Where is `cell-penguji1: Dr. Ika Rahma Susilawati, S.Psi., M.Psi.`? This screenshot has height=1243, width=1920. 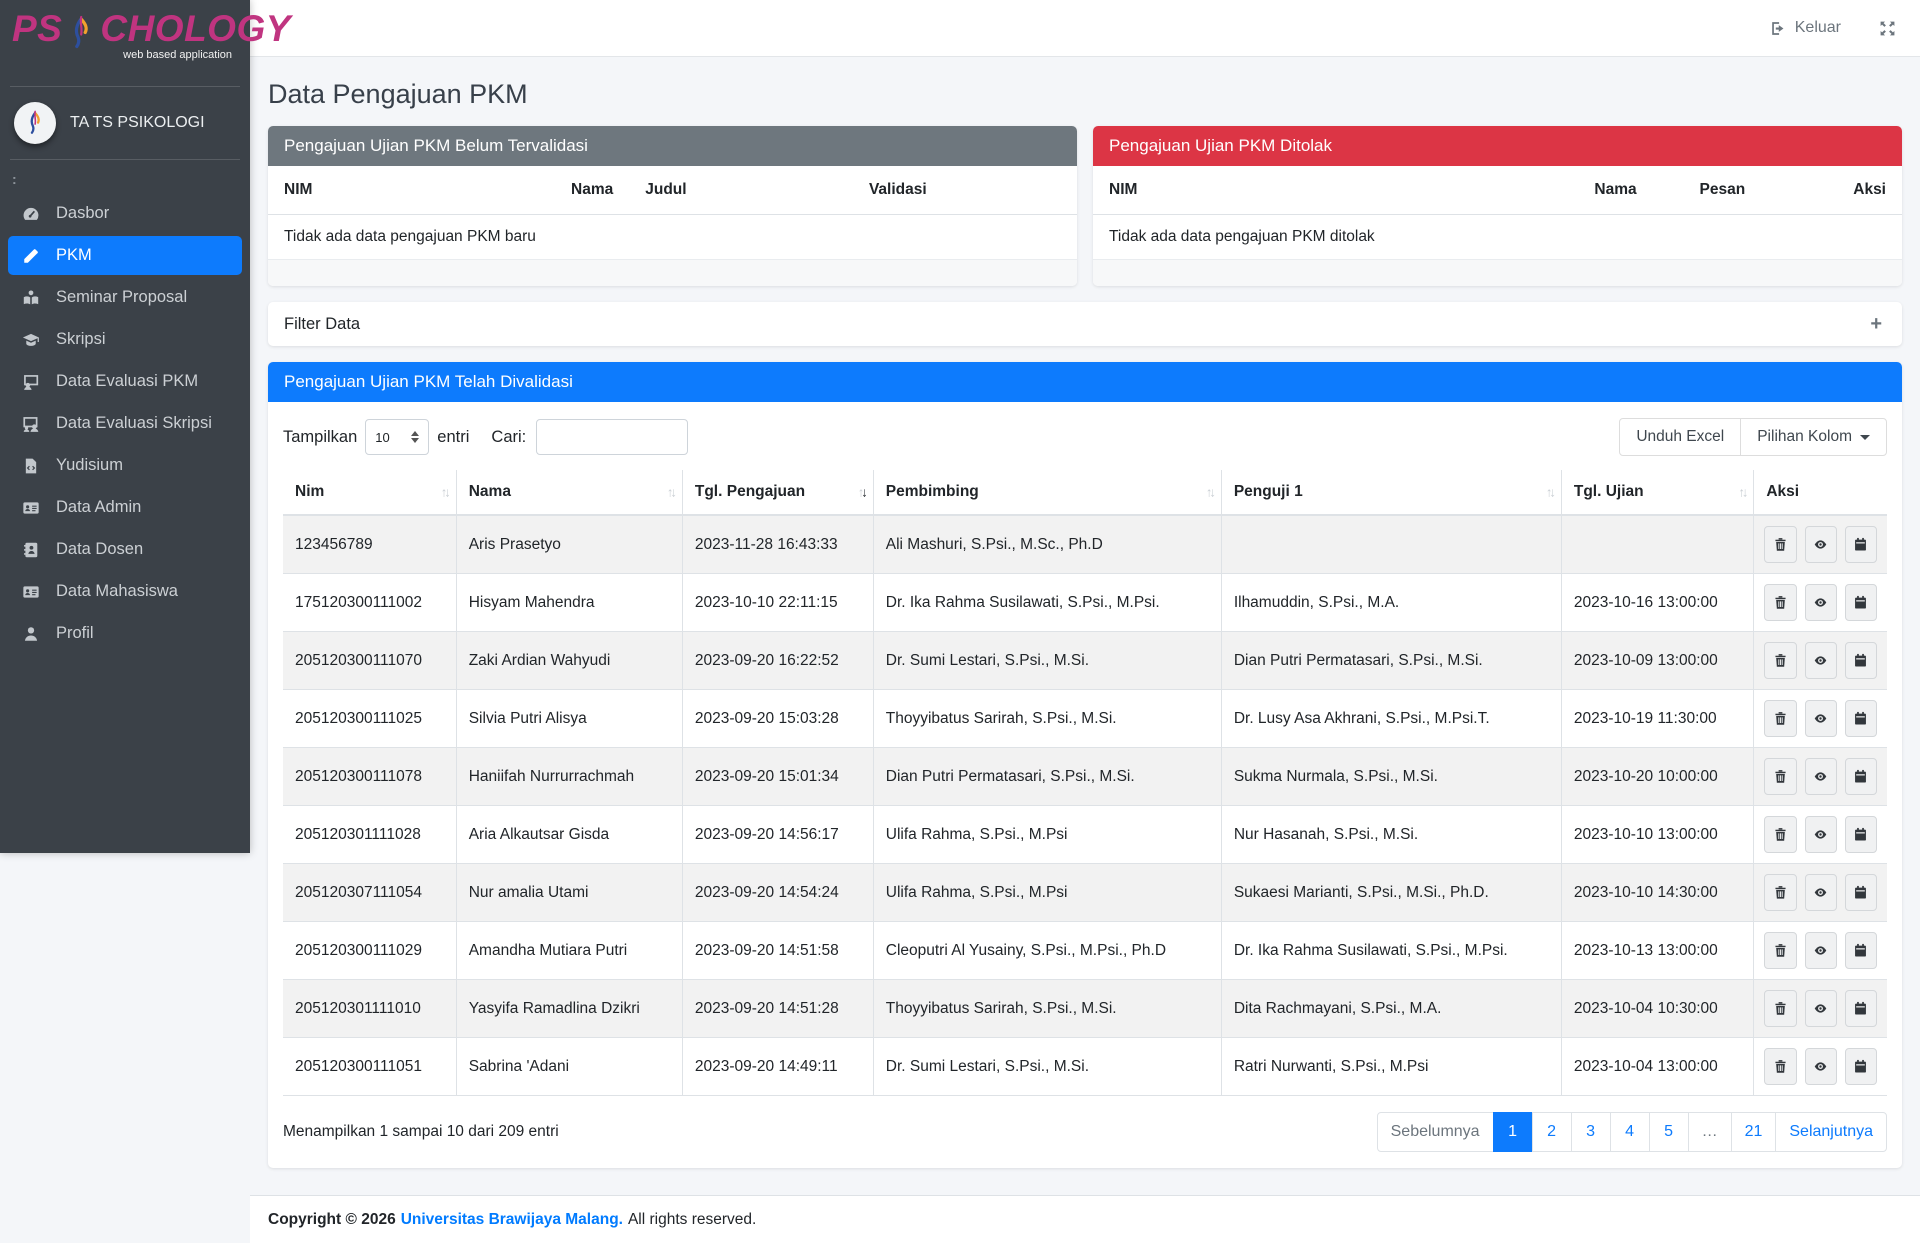 cell-penguji1: Dr. Ika Rahma Susilawati, S.Psi., M.Psi. is located at coordinates (1391, 950).